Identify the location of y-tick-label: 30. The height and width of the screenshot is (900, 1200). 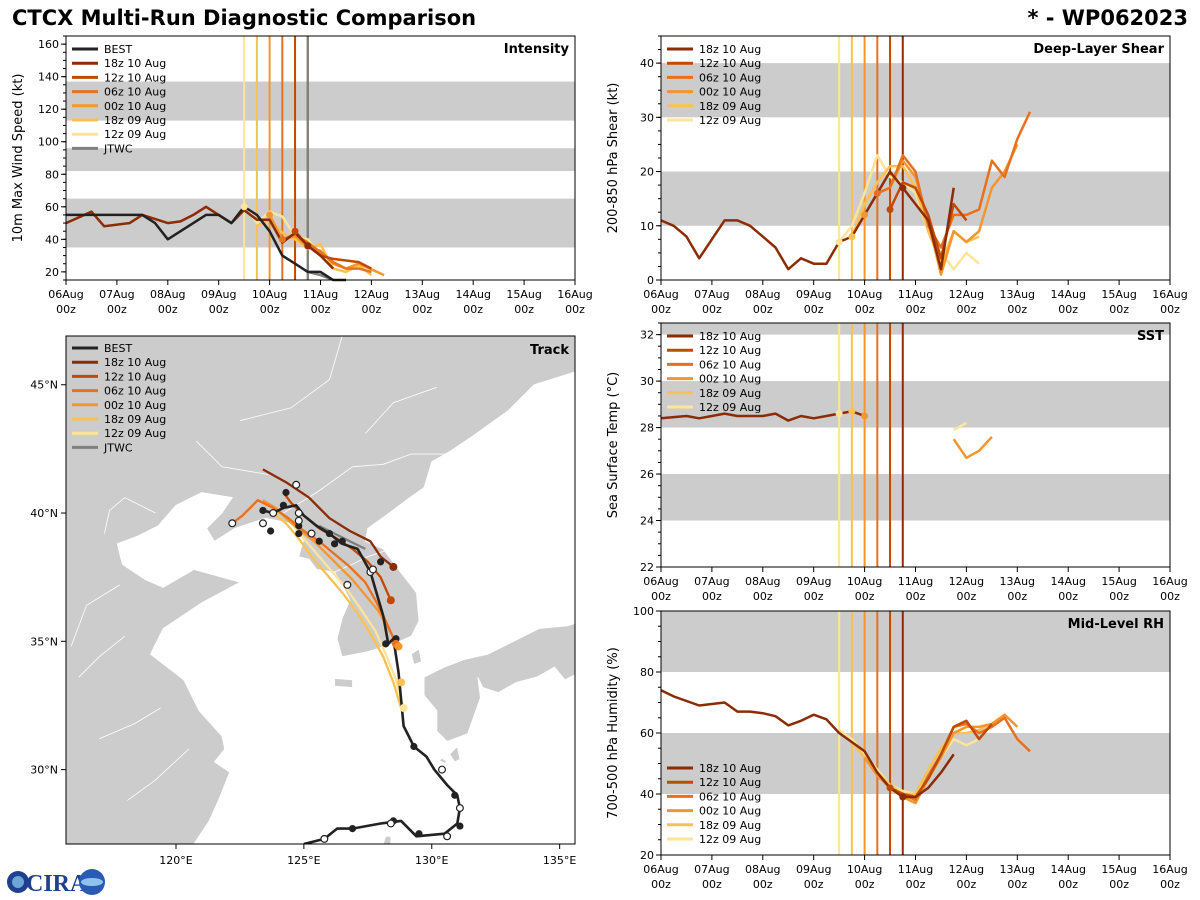
(647, 381).